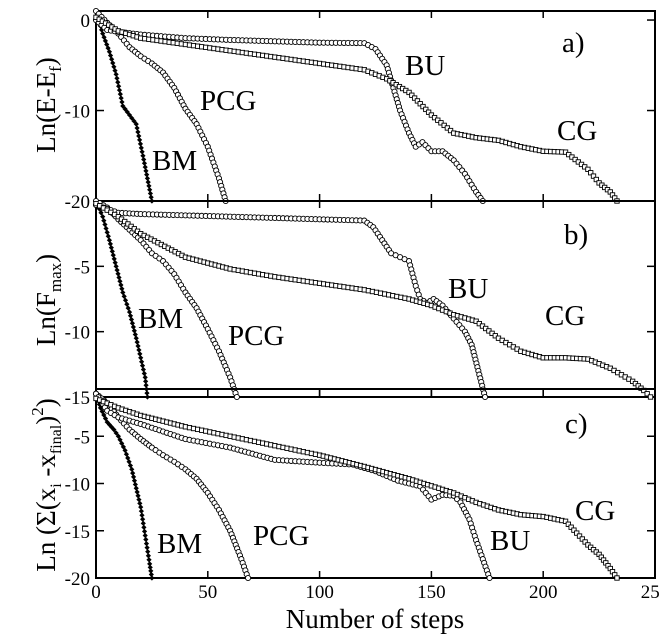 The width and height of the screenshot is (660, 636). Describe the element at coordinates (96, 592) in the screenshot. I see `x-tick-label: 0` at that location.